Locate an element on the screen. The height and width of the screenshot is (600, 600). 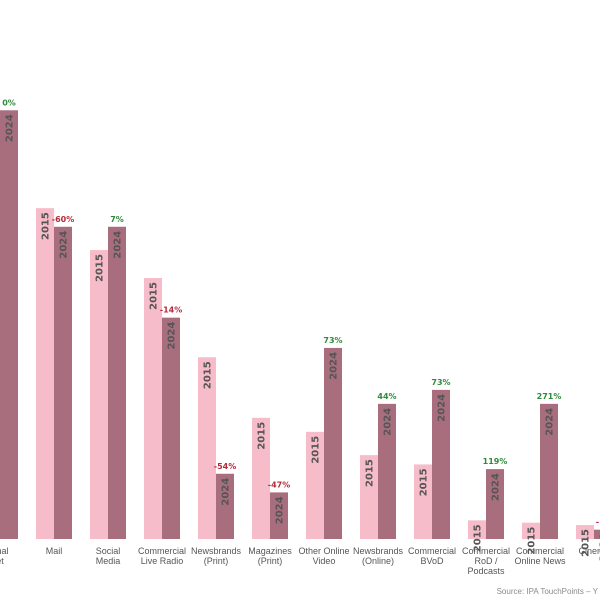
source-note: Source: IPA TouchPoints – Y is located at coordinates (547, 591).